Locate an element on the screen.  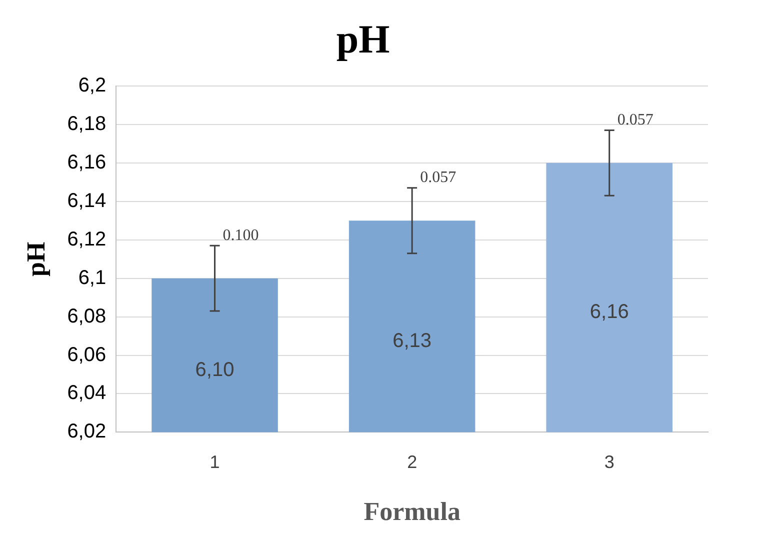
y-tick-label: 6,14 is located at coordinates (86, 201).